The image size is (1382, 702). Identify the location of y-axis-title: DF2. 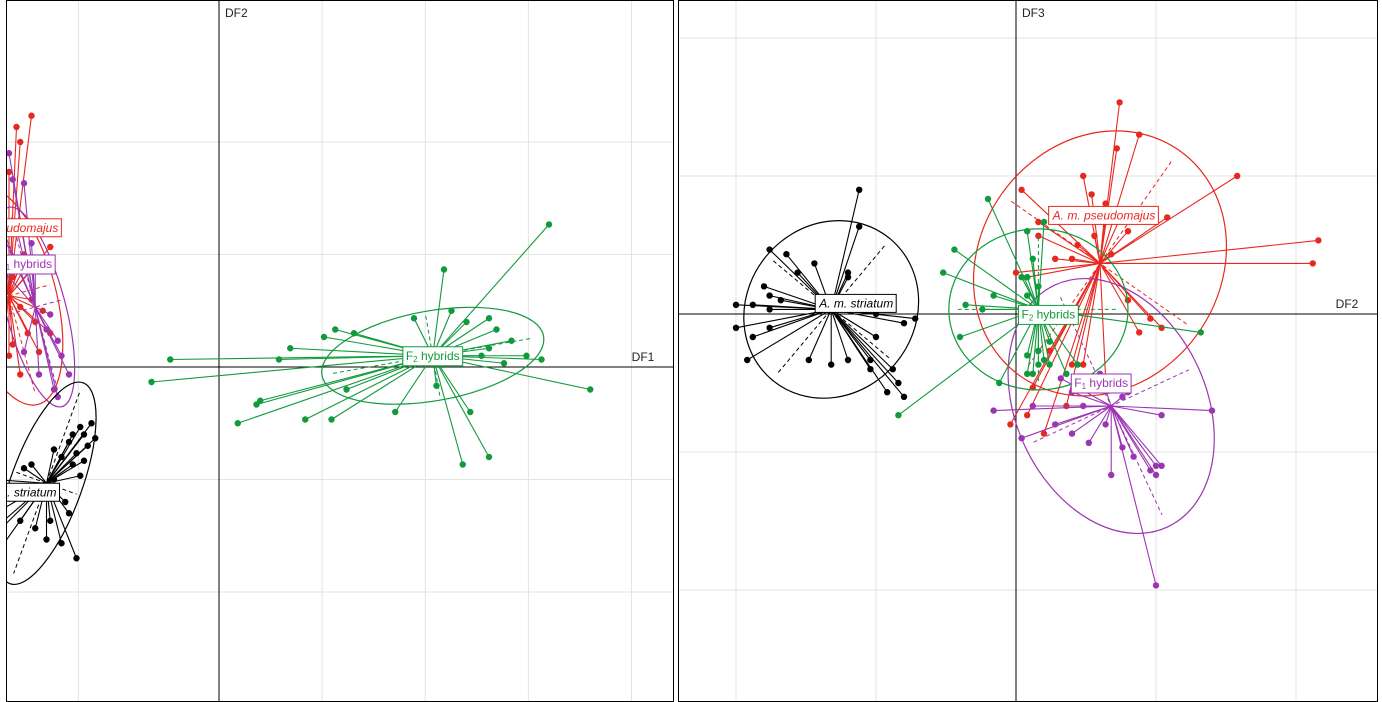
(236, 13).